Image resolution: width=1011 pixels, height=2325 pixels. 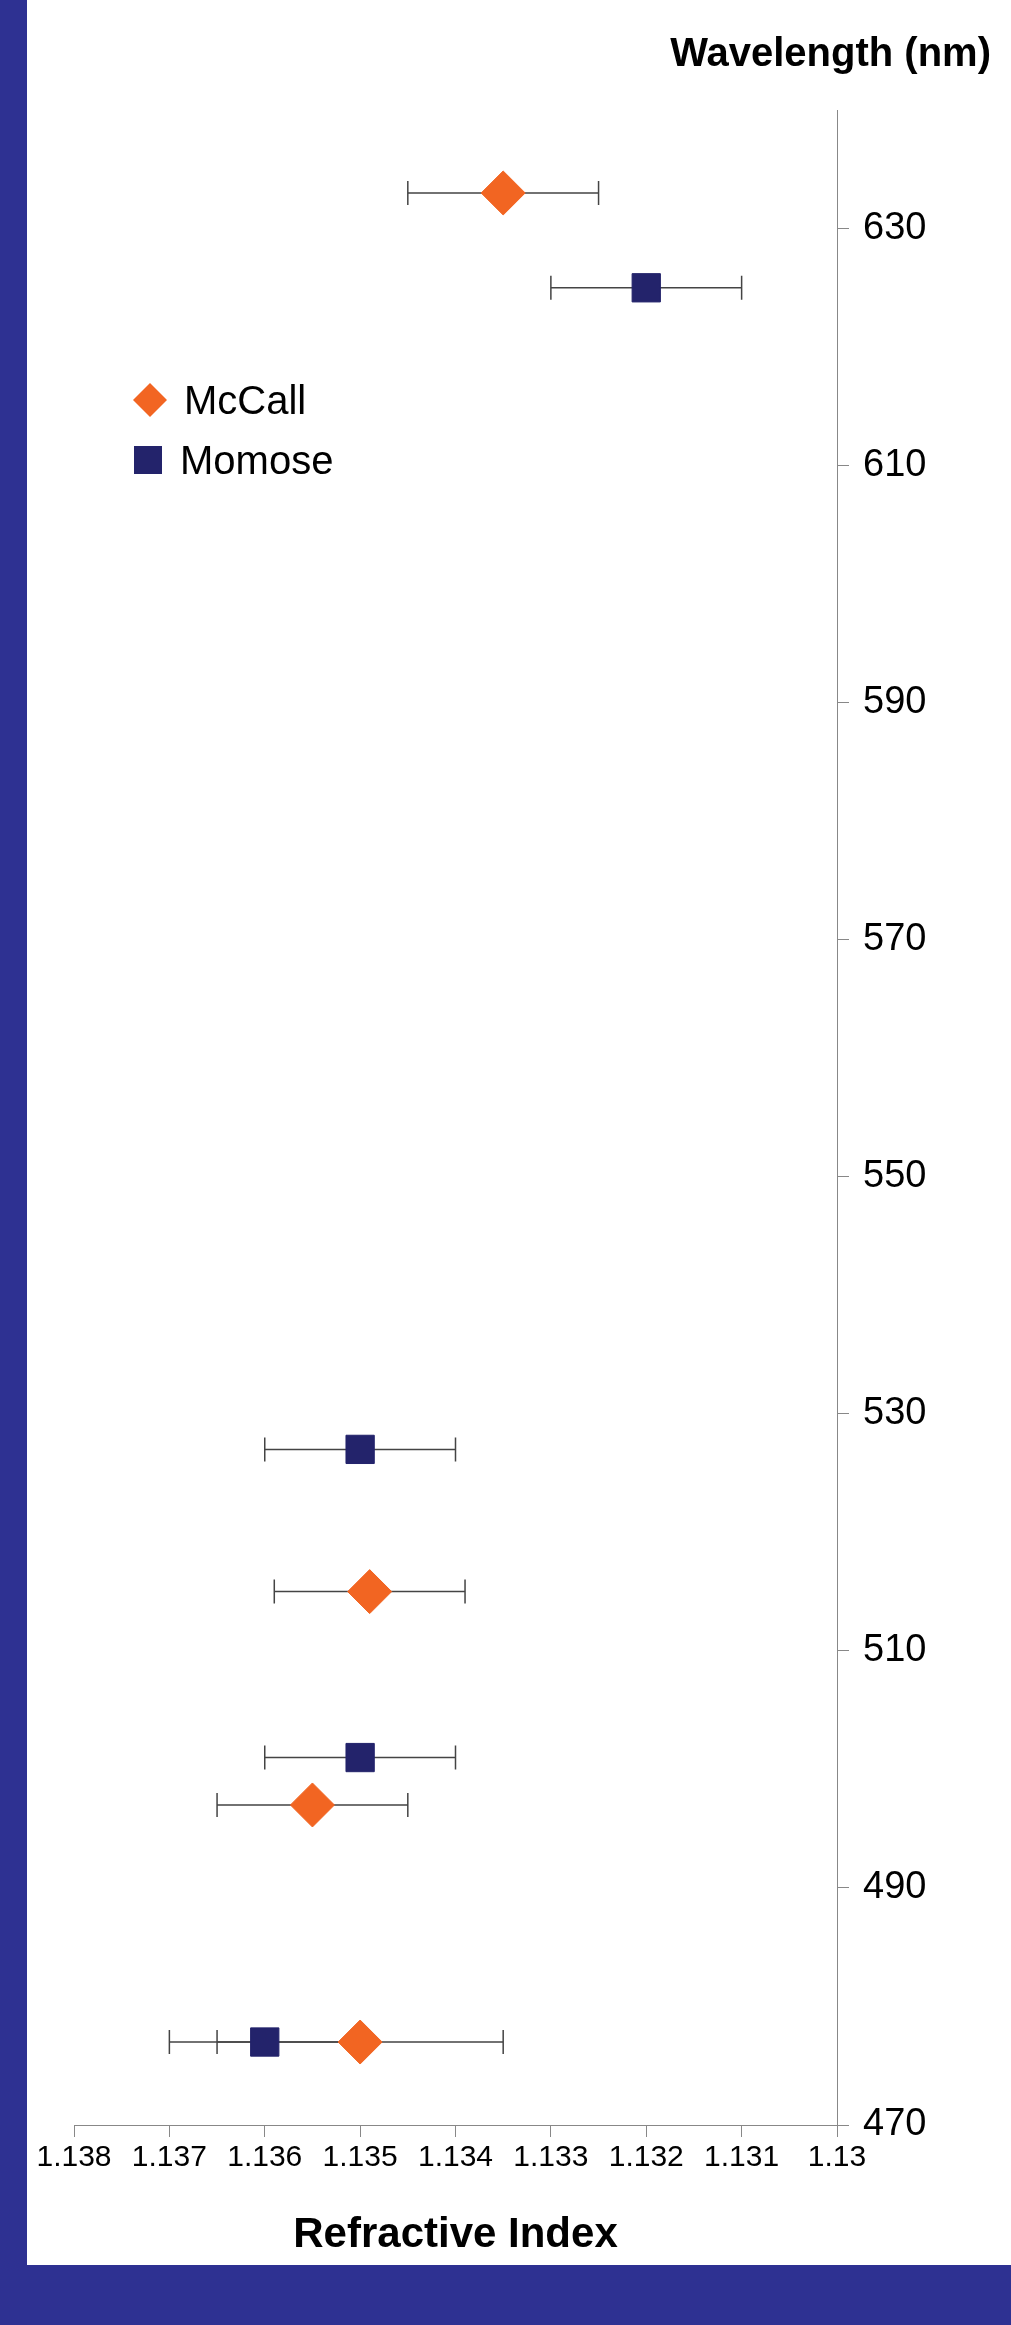 What do you see at coordinates (551, 2156) in the screenshot?
I see `x-tick-label: 1.133` at bounding box center [551, 2156].